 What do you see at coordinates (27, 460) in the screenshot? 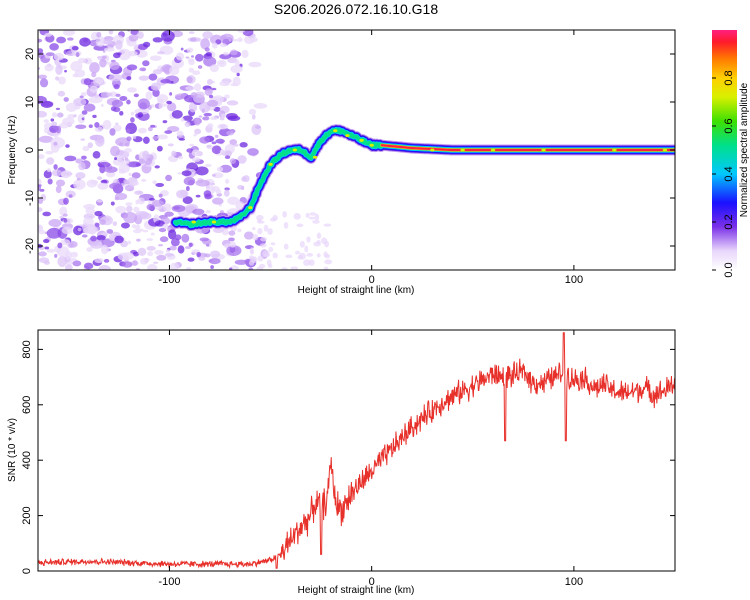
I see `snr-ytick-label: 400` at bounding box center [27, 460].